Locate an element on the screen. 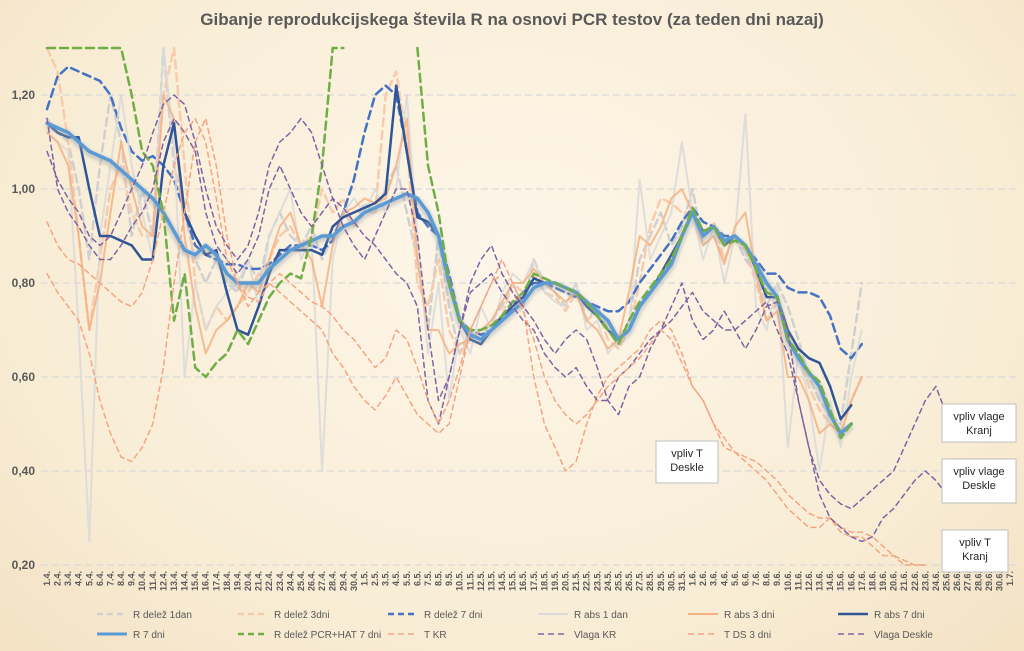  x-tick-label: 1.6. is located at coordinates (693, 578).